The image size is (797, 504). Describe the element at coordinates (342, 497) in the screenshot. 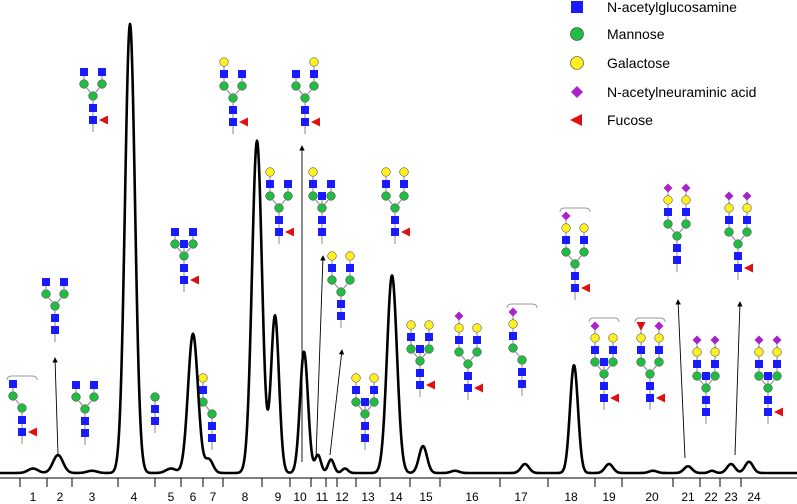

I see `x-tick-label-12: 12` at that location.